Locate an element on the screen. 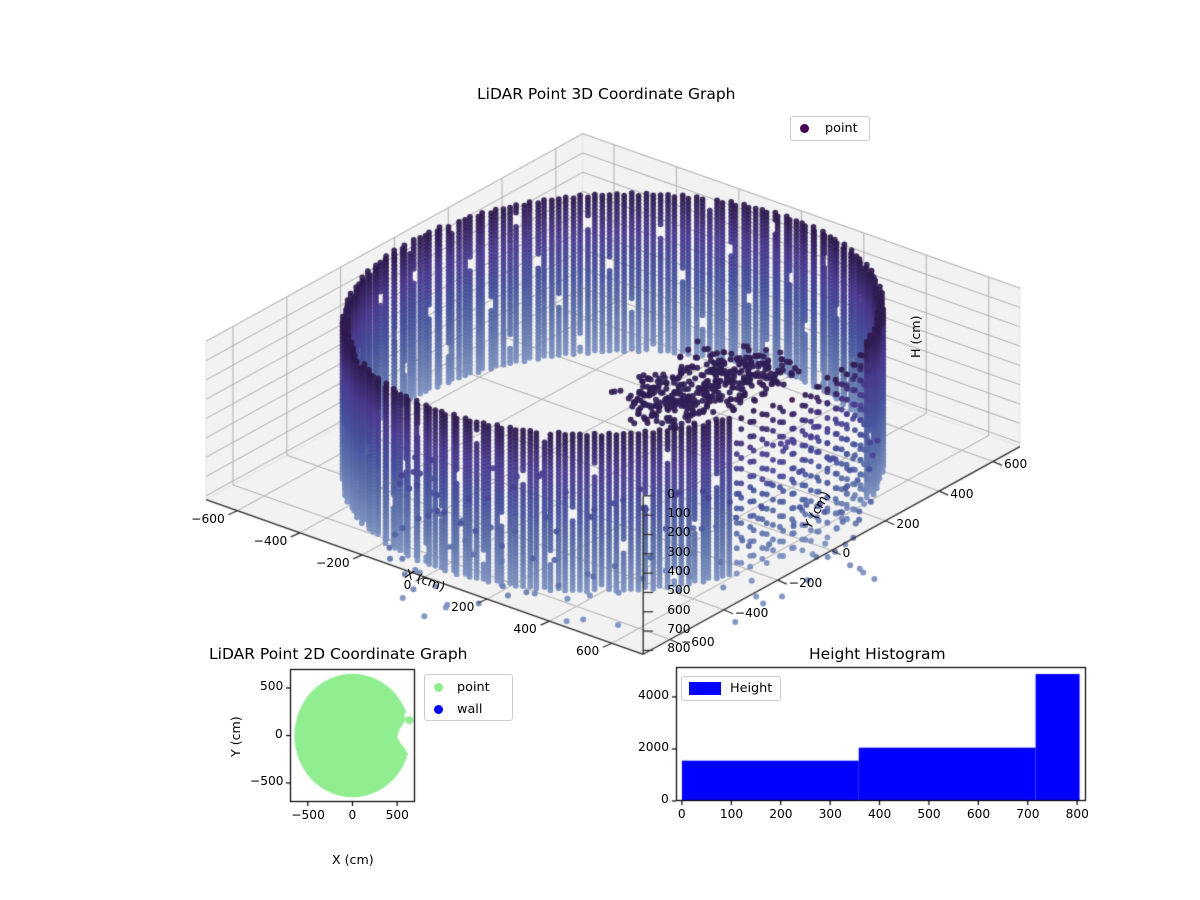 This screenshot has height=900, width=1200. legend-label-wall: wall is located at coordinates (470, 709).